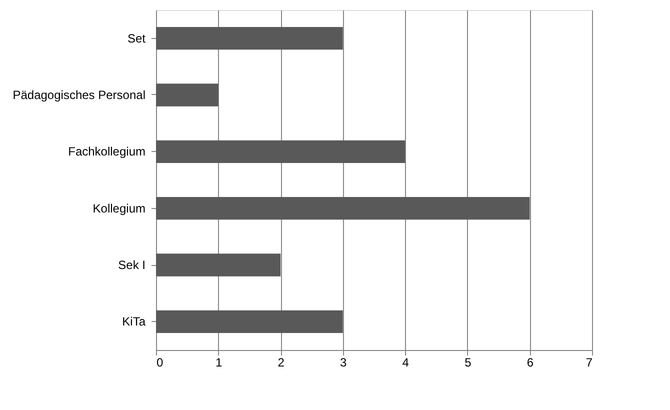  I want to click on x-tick-label: 7, so click(589, 363).